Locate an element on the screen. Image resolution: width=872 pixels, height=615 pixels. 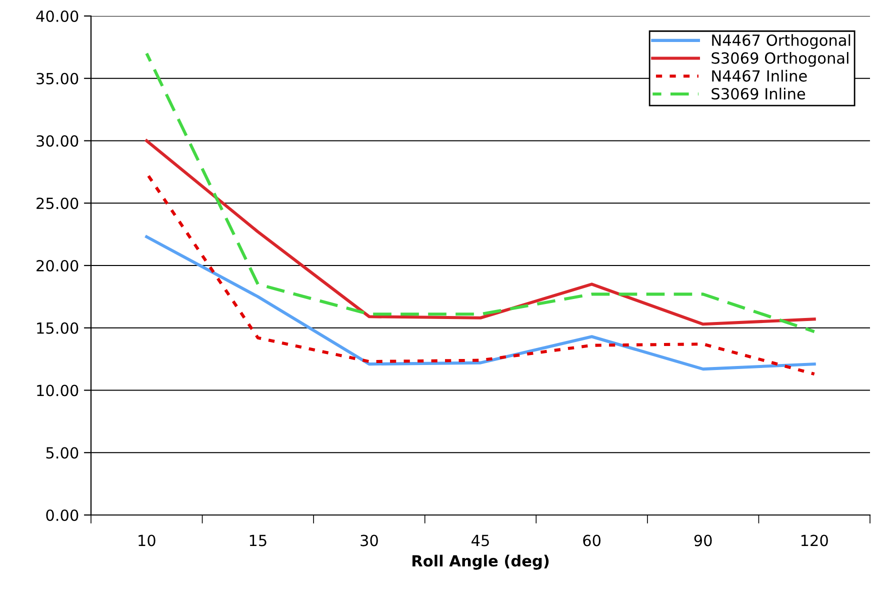
legend-label: N4467 Orthogonal is located at coordinates (781, 41).